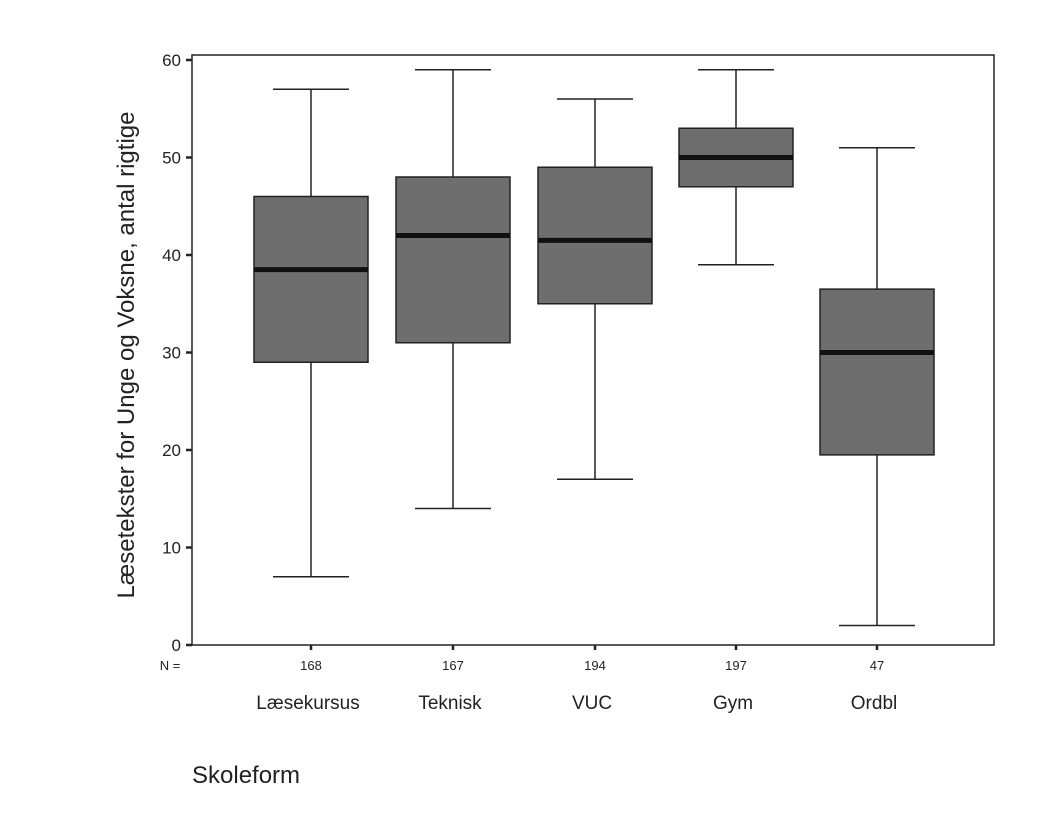 The image size is (1052, 827). What do you see at coordinates (308, 703) in the screenshot?
I see `category-label: Læsekursus` at bounding box center [308, 703].